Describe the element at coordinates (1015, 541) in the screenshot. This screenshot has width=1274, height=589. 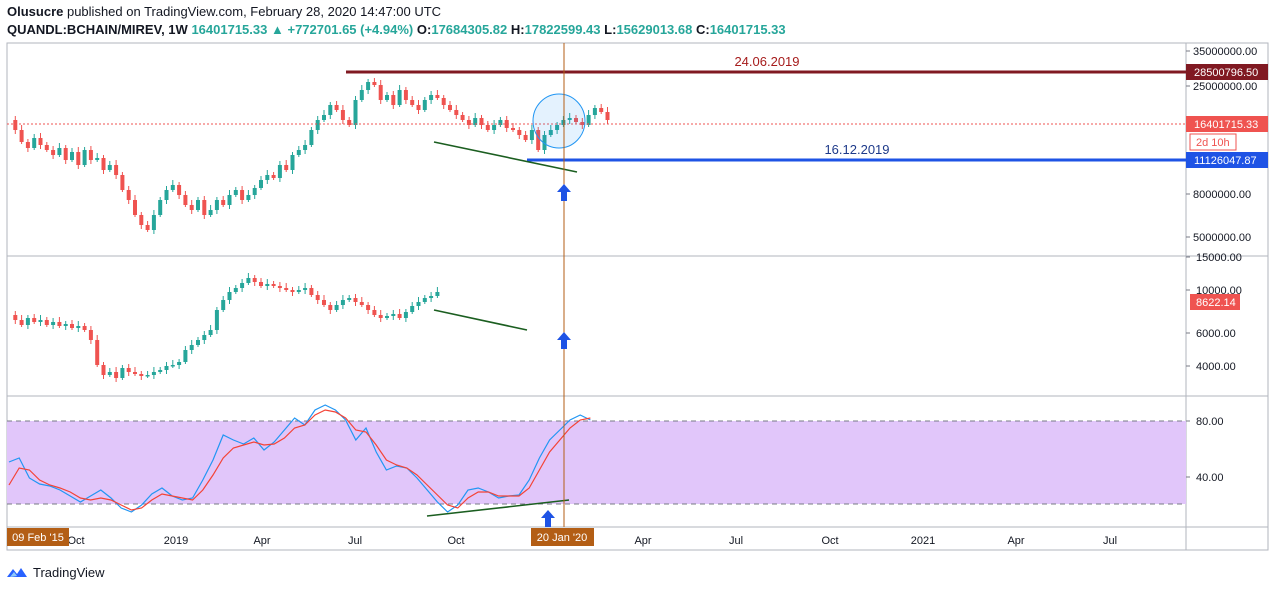
I see `time-label: Apr` at that location.